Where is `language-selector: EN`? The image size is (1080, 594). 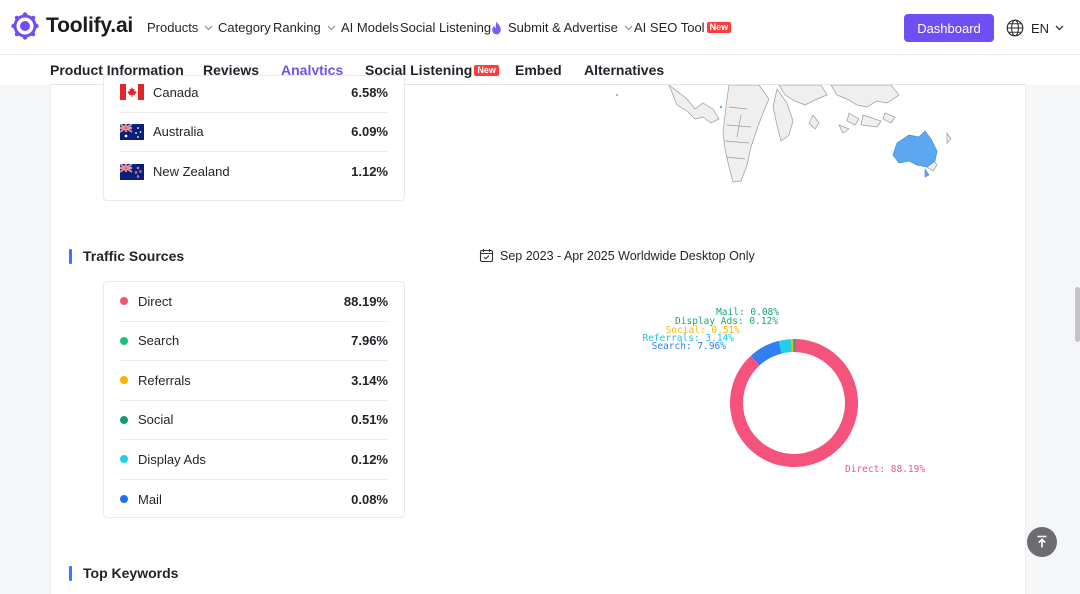
language-selector: EN is located at coordinates (1035, 28).